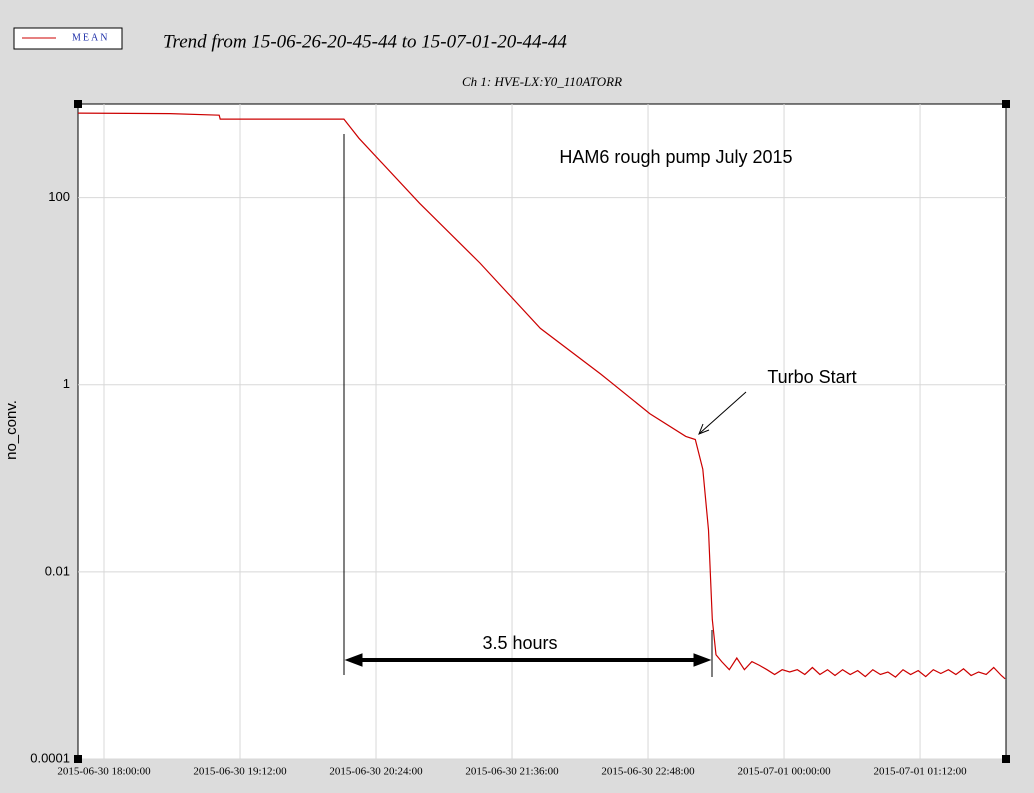  Describe the element at coordinates (68, 38) in the screenshot. I see `legend-box` at that location.